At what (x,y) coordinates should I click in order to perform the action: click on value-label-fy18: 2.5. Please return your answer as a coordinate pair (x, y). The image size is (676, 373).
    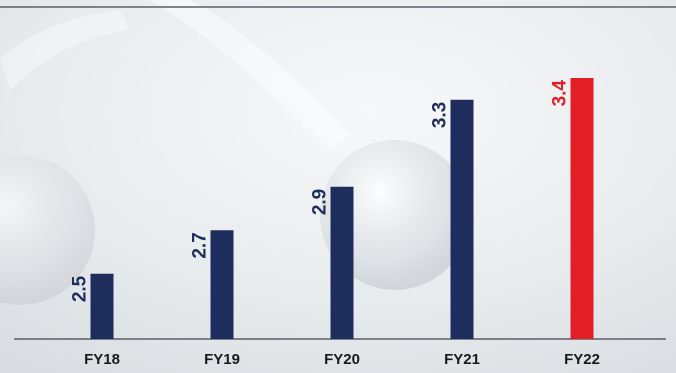
    Looking at the image, I should click on (80, 288).